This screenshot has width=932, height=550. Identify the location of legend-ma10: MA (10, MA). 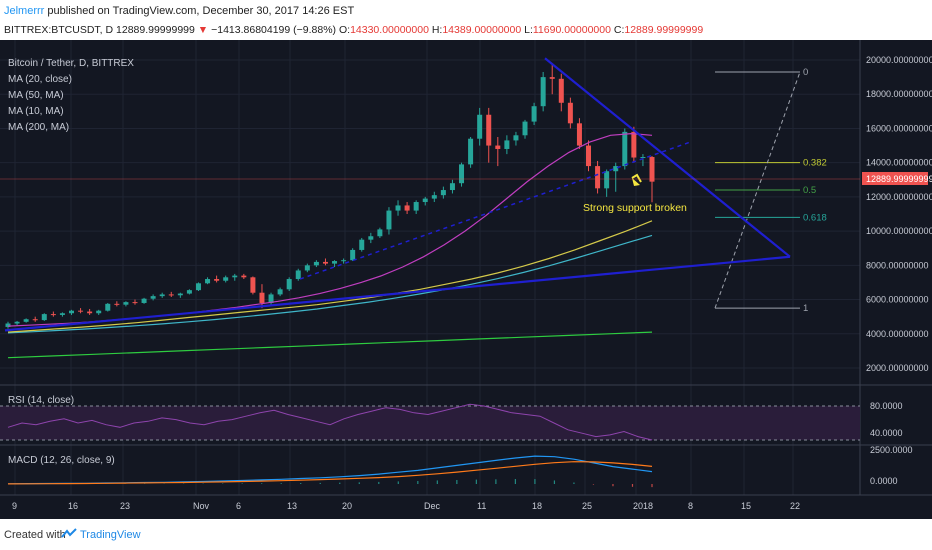
(36, 111).